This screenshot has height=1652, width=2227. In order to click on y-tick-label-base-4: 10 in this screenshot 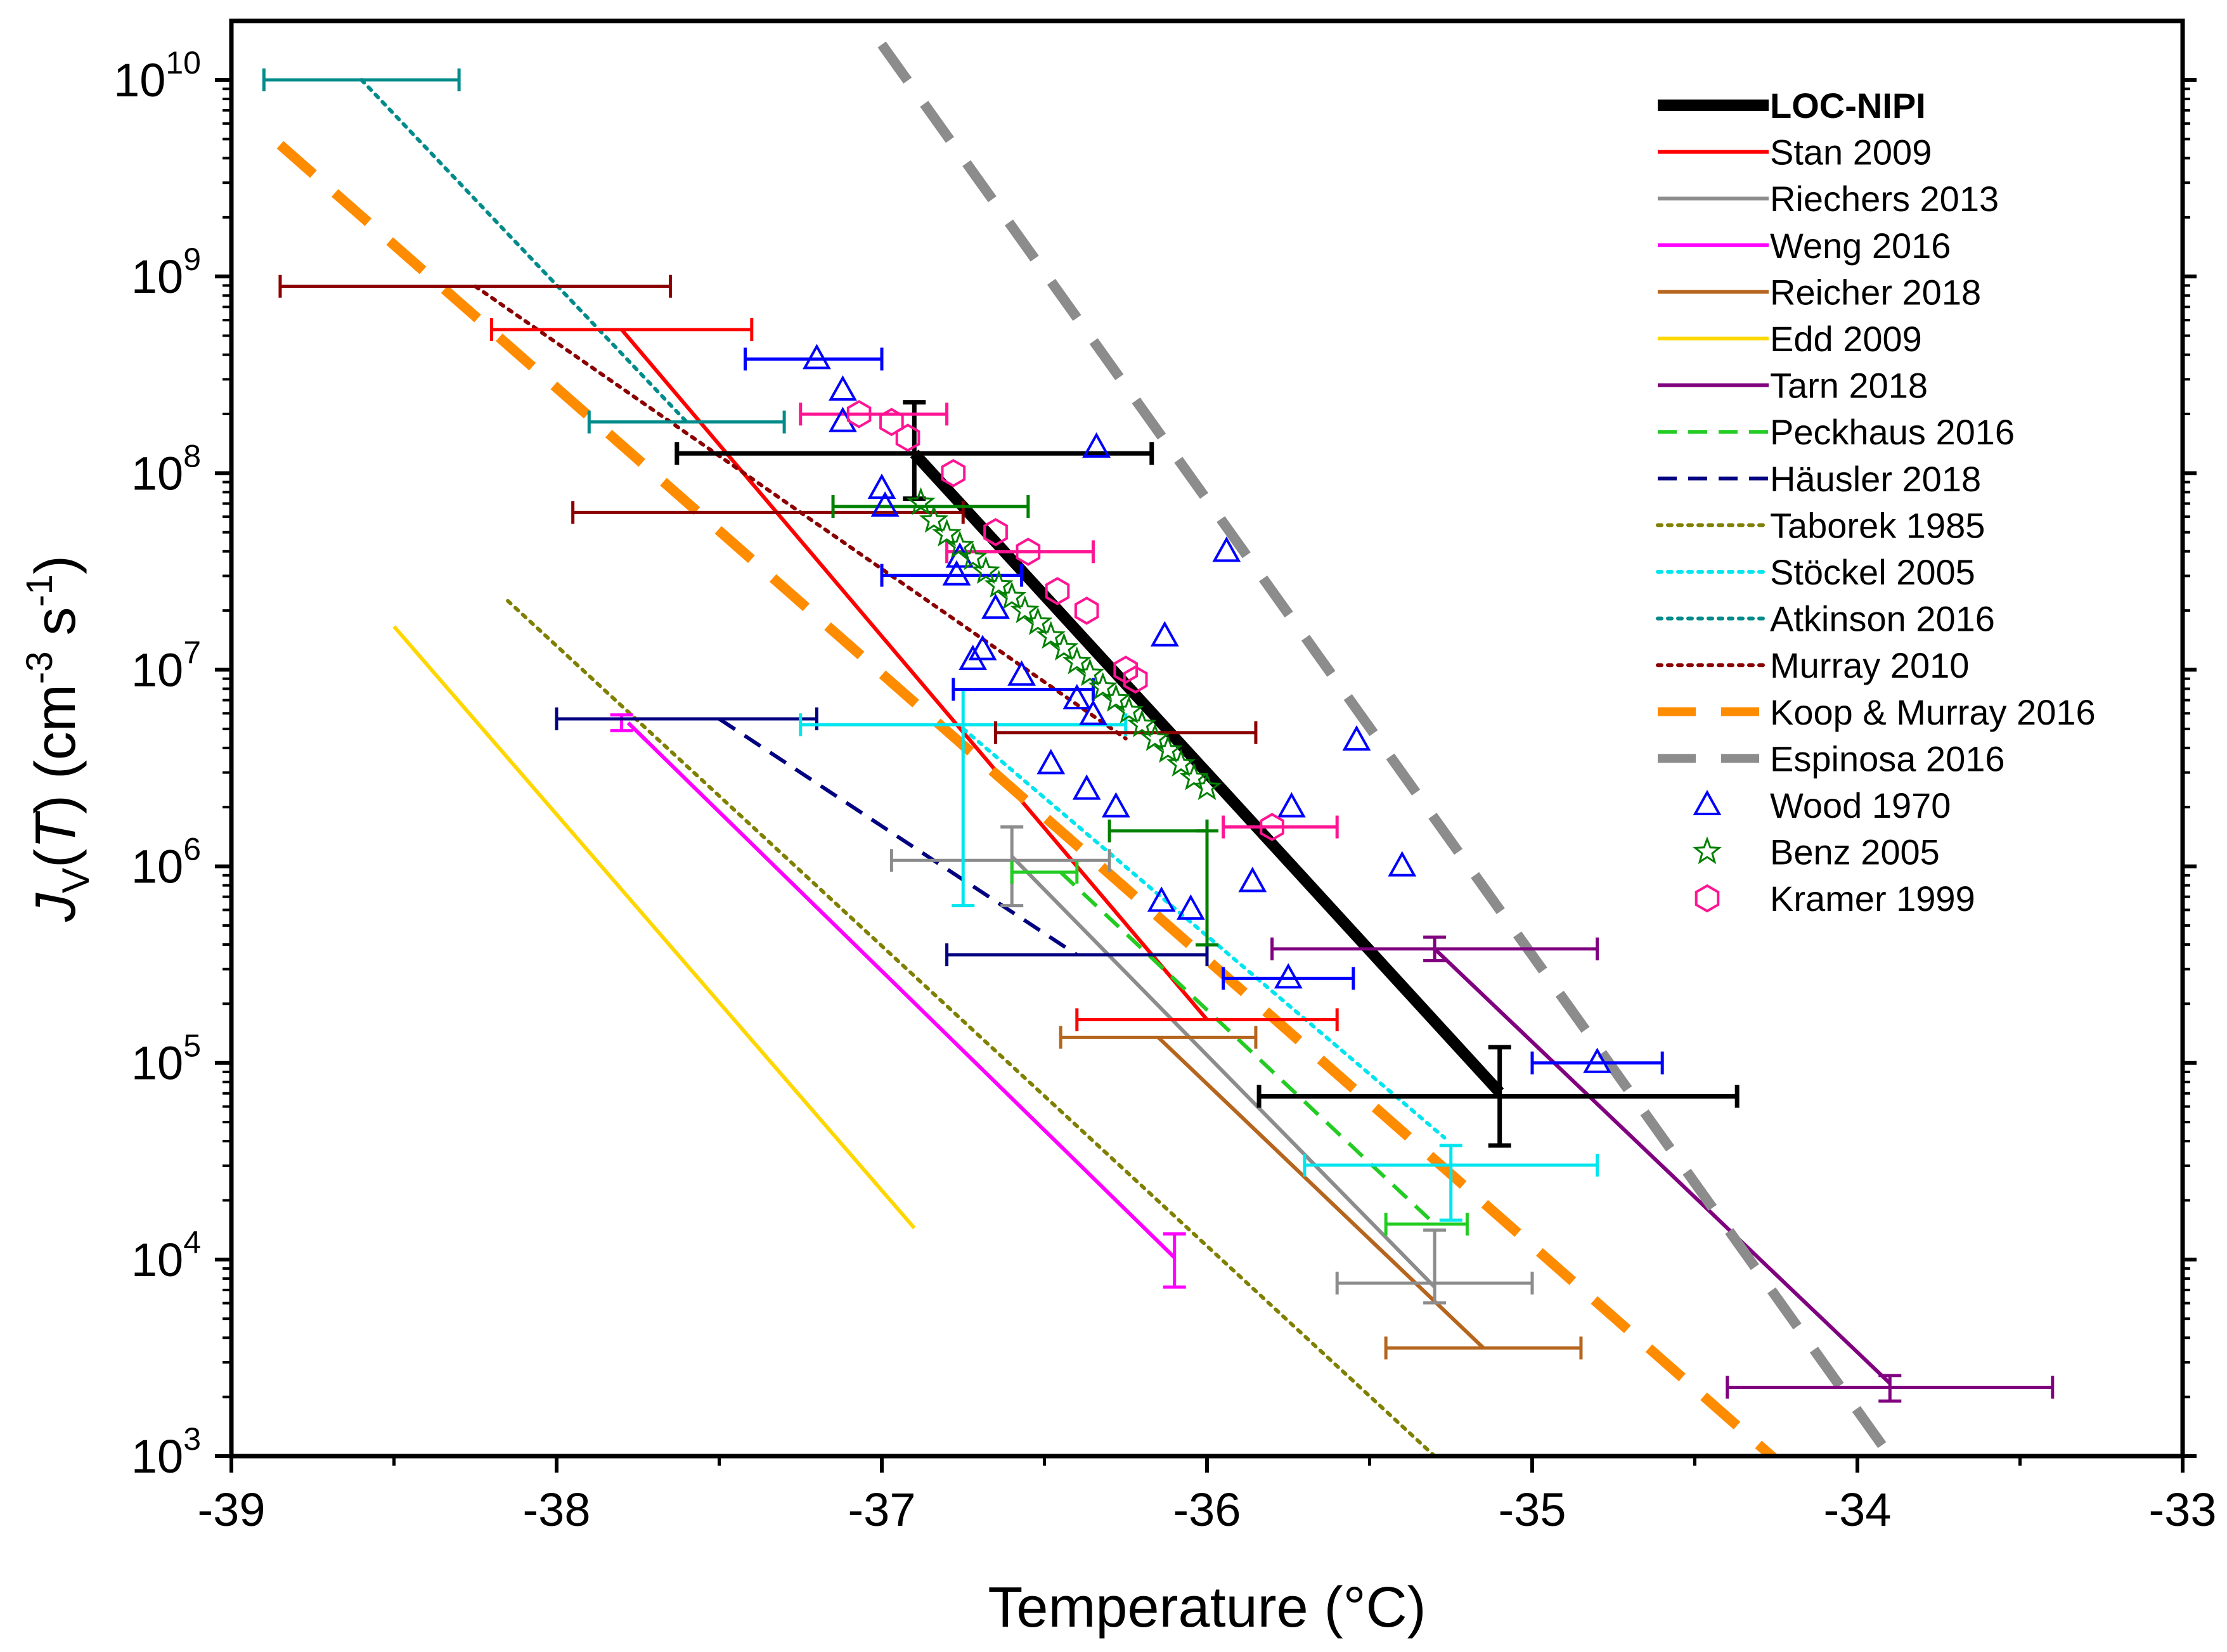, I will do `click(157, 669)`.